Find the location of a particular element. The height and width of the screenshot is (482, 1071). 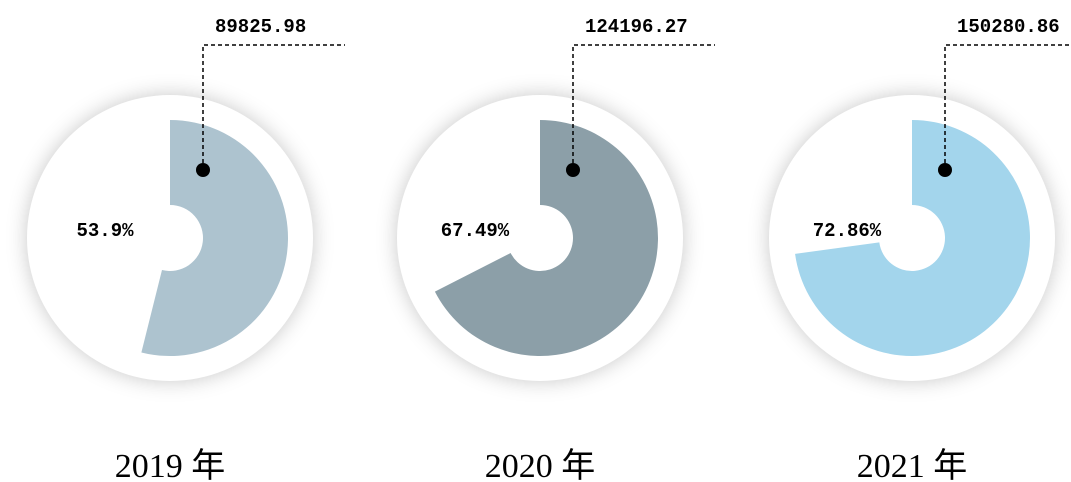

percent-label: 53.9% is located at coordinates (105, 231).